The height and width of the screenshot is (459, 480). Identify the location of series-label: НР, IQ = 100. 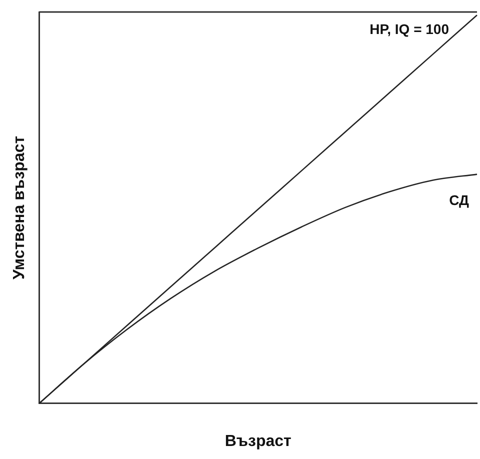
(410, 28).